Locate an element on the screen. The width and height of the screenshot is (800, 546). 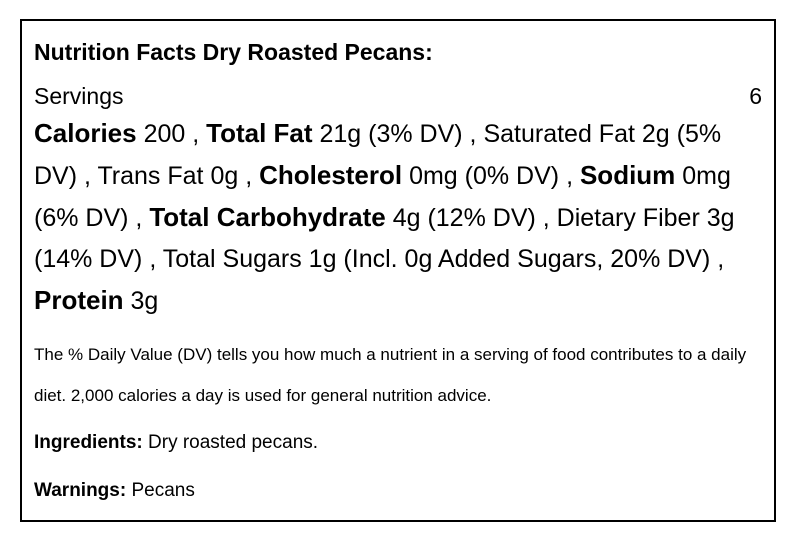
protein-value: 3g is located at coordinates (144, 301).